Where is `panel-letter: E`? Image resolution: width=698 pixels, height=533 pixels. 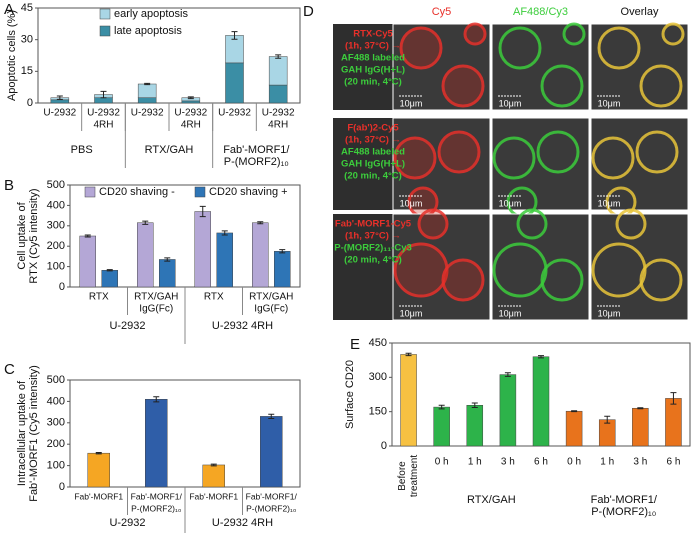 panel-letter: E is located at coordinates (355, 344).